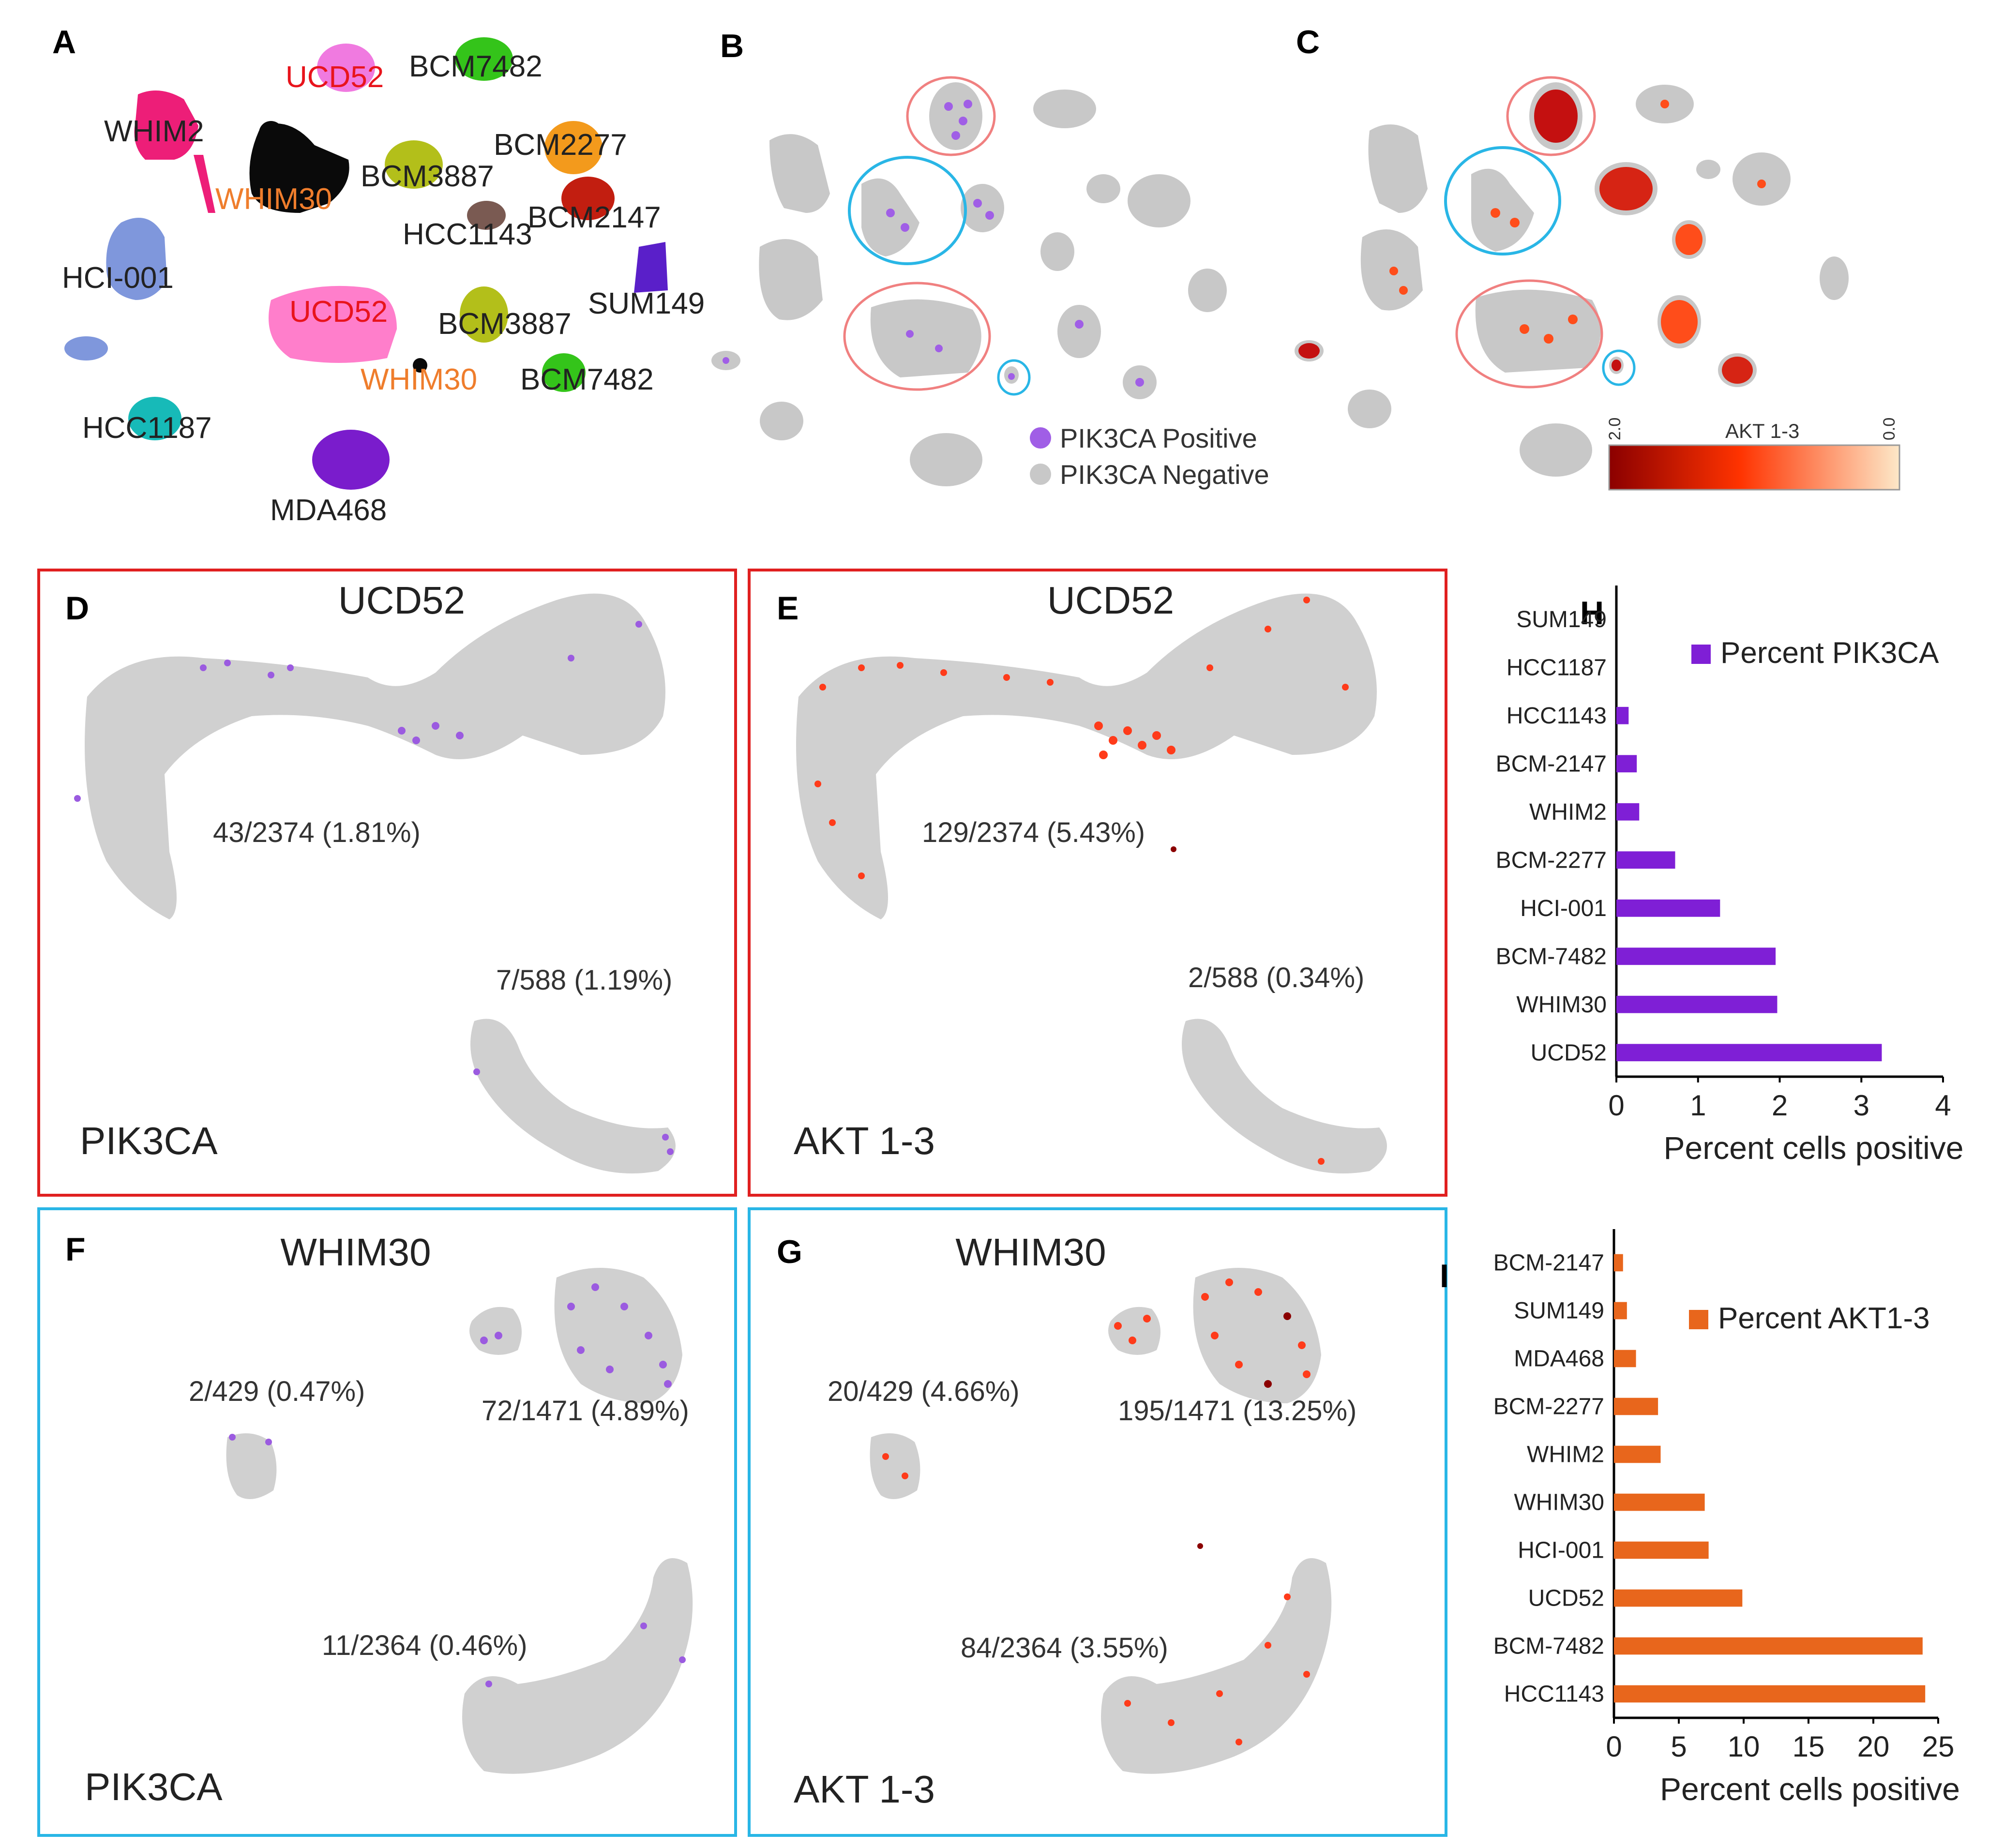 Image resolution: width=2004 pixels, height=1848 pixels. I want to click on label-a-hci001: HCI-001, so click(118, 278).